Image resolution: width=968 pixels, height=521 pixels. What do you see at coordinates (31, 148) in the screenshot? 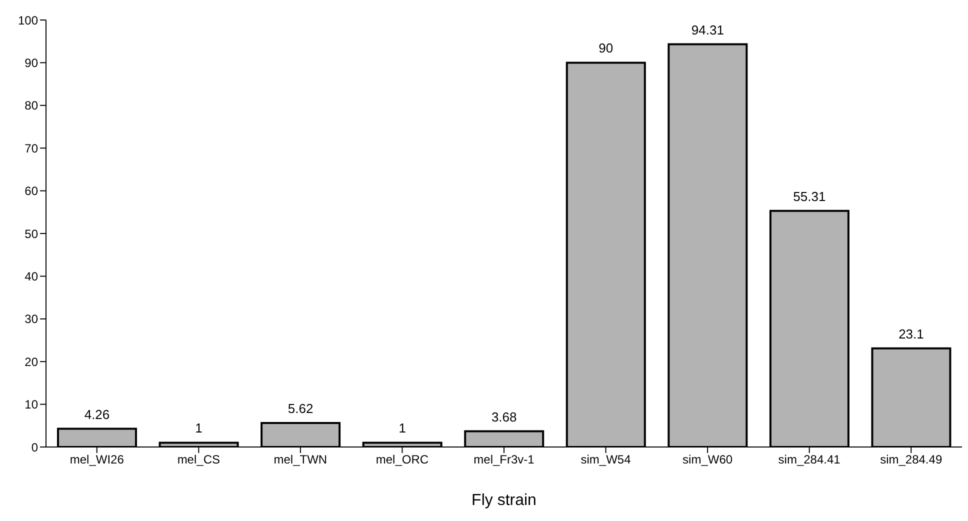
I see `y-tick-label: 70` at bounding box center [31, 148].